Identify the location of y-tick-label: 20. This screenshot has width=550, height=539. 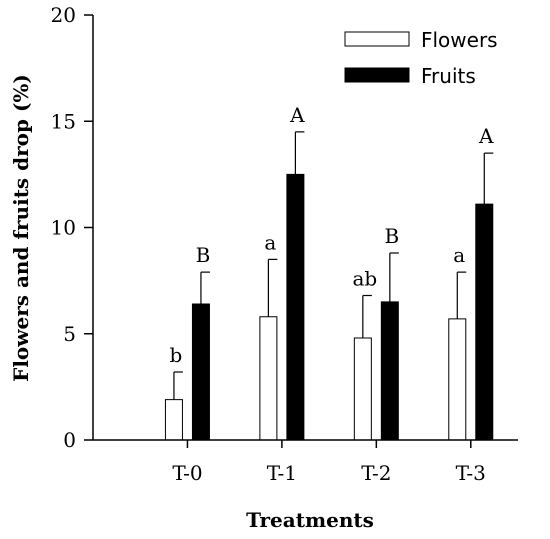
(63, 15).